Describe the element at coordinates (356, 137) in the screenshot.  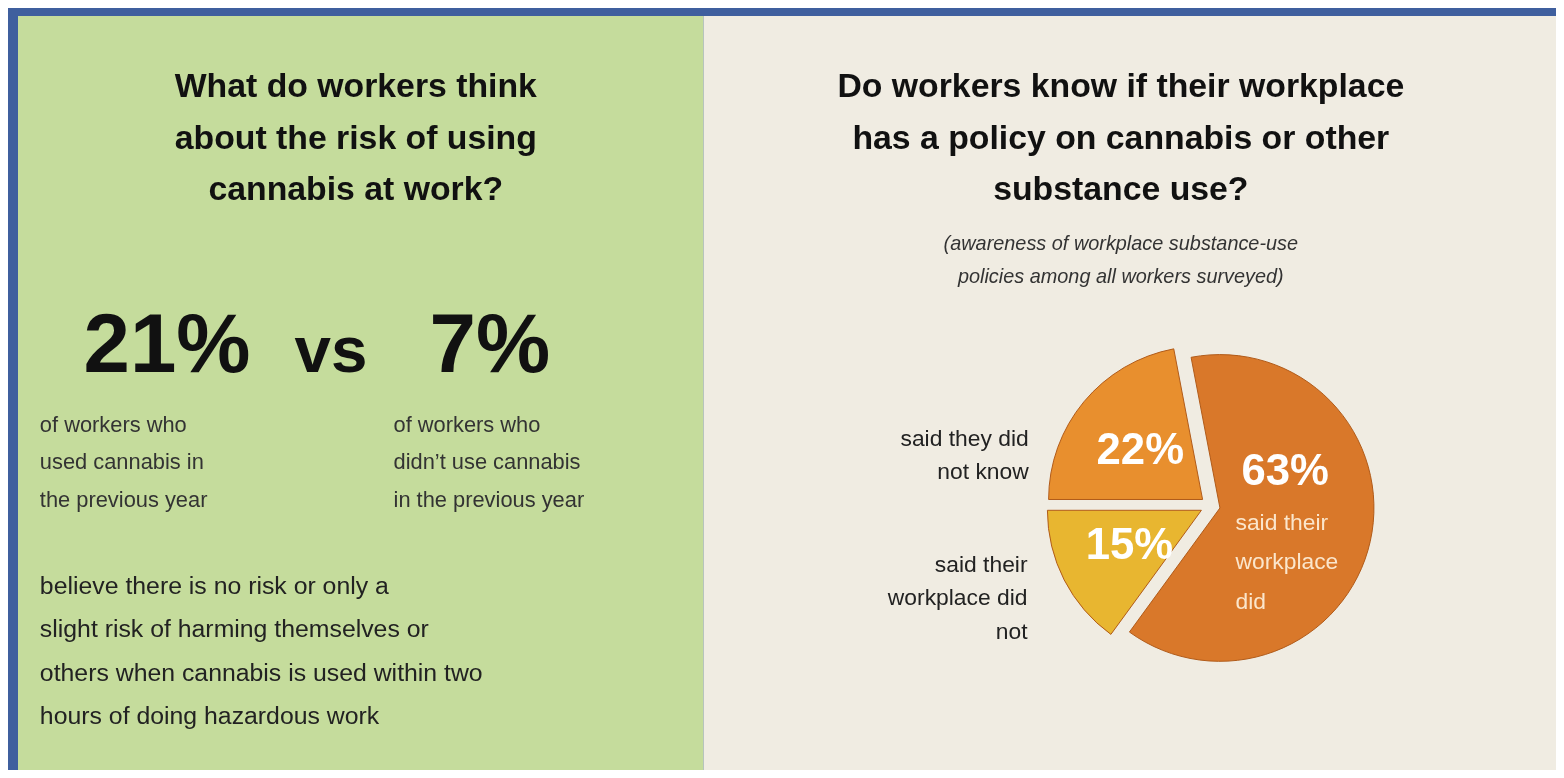
I see `text: What do workers think about the risk of using cannabis at work?` at that location.